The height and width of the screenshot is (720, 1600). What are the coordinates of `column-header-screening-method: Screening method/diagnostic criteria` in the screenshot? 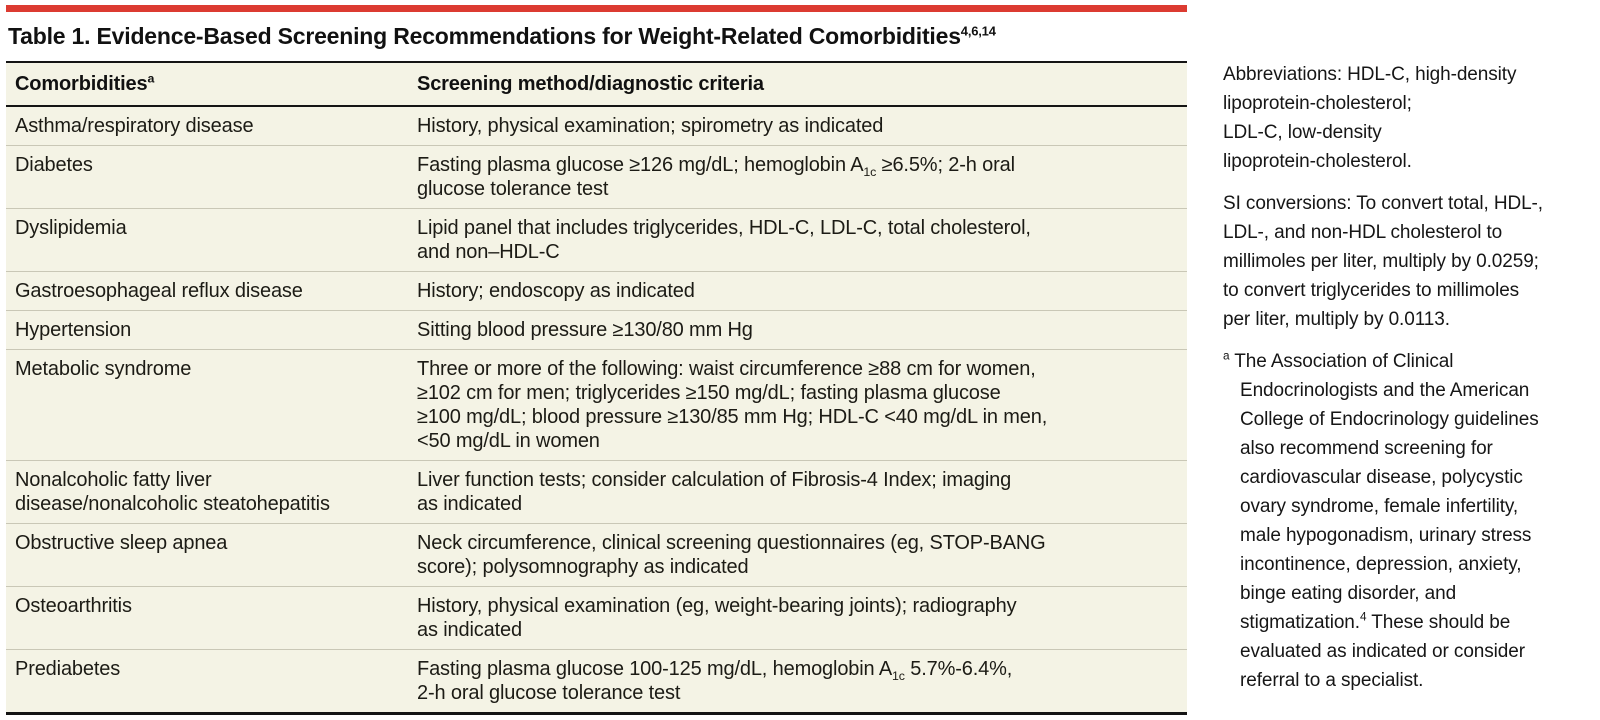 It's located at (797, 84).